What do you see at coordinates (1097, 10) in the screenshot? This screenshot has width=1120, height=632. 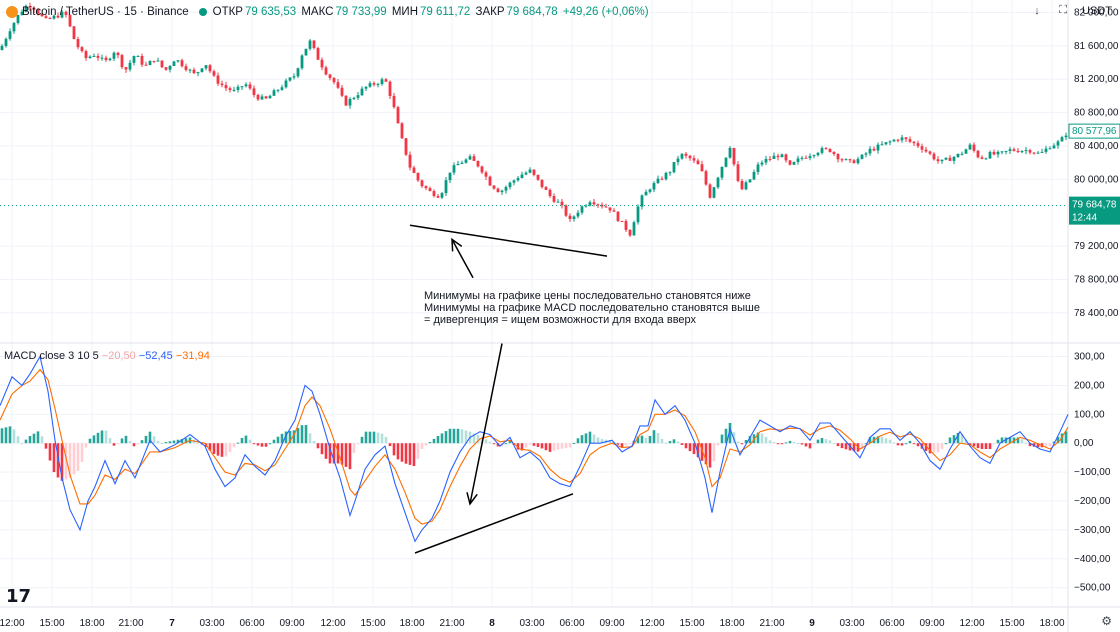 I see `currency-label: USDT` at bounding box center [1097, 10].